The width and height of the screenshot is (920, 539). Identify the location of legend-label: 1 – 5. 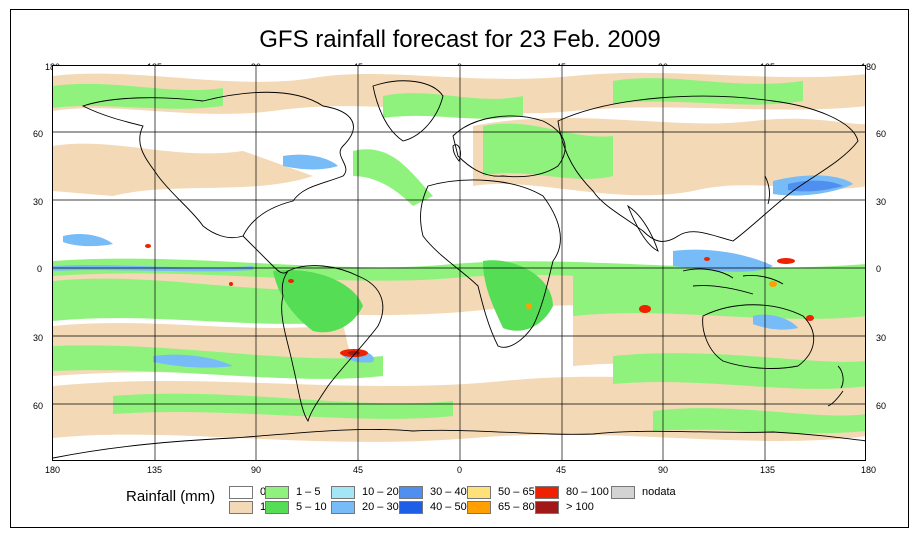
(308, 492).